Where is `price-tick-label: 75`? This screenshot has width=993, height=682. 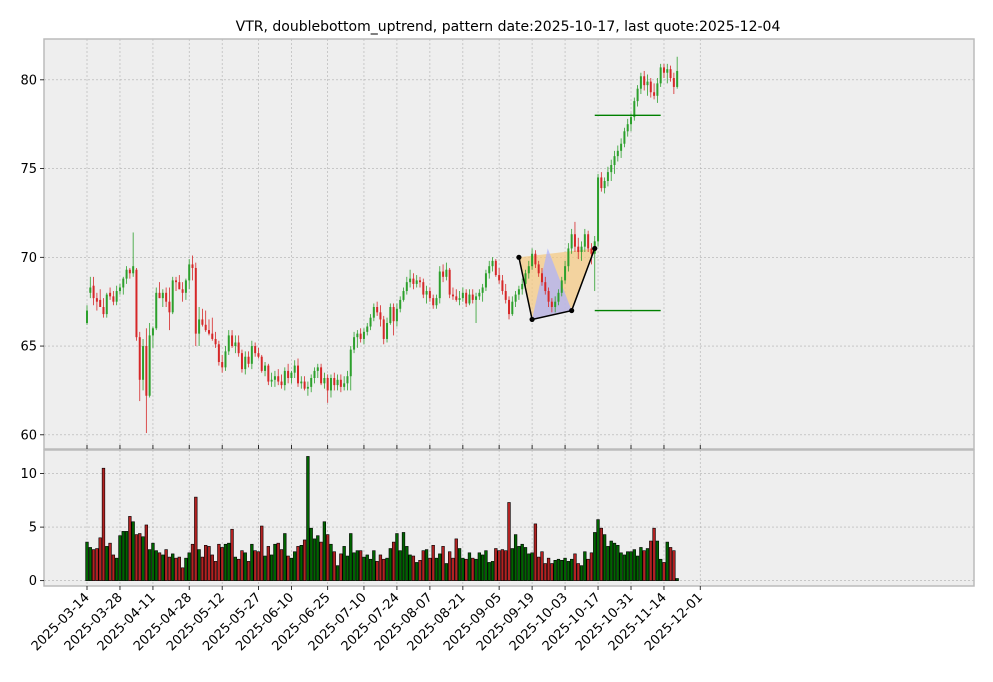
price-tick-label: 75 is located at coordinates (28, 169).